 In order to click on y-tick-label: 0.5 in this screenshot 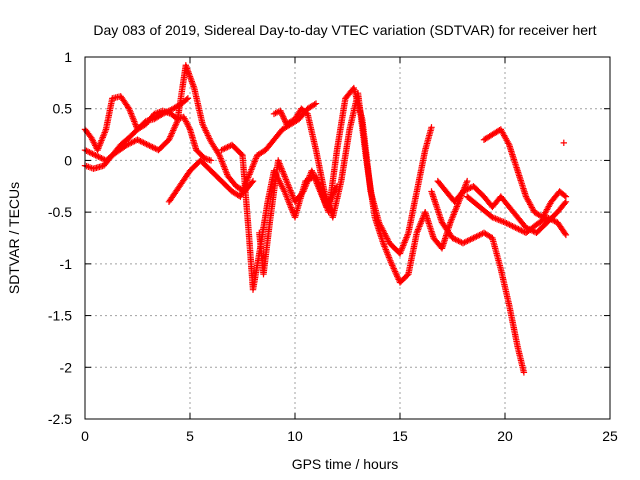, I will do `click(63, 109)`.